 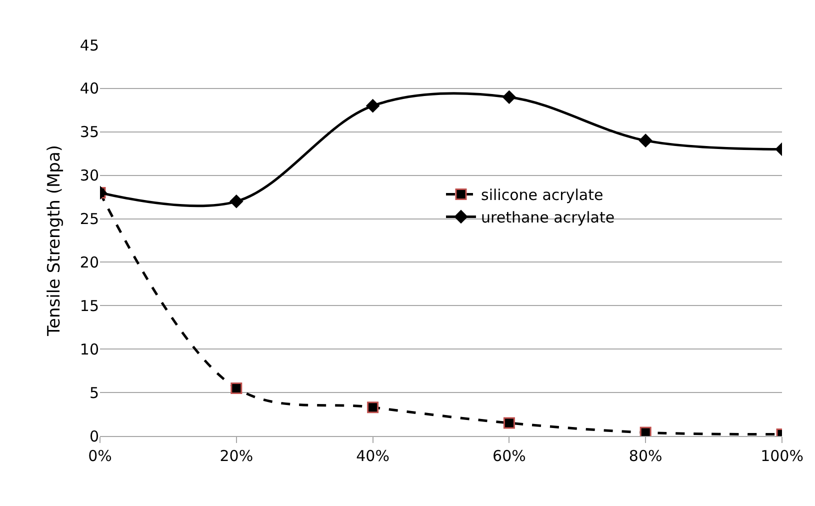 What do you see at coordinates (89, 349) in the screenshot?
I see `y-tick-label: 10` at bounding box center [89, 349].